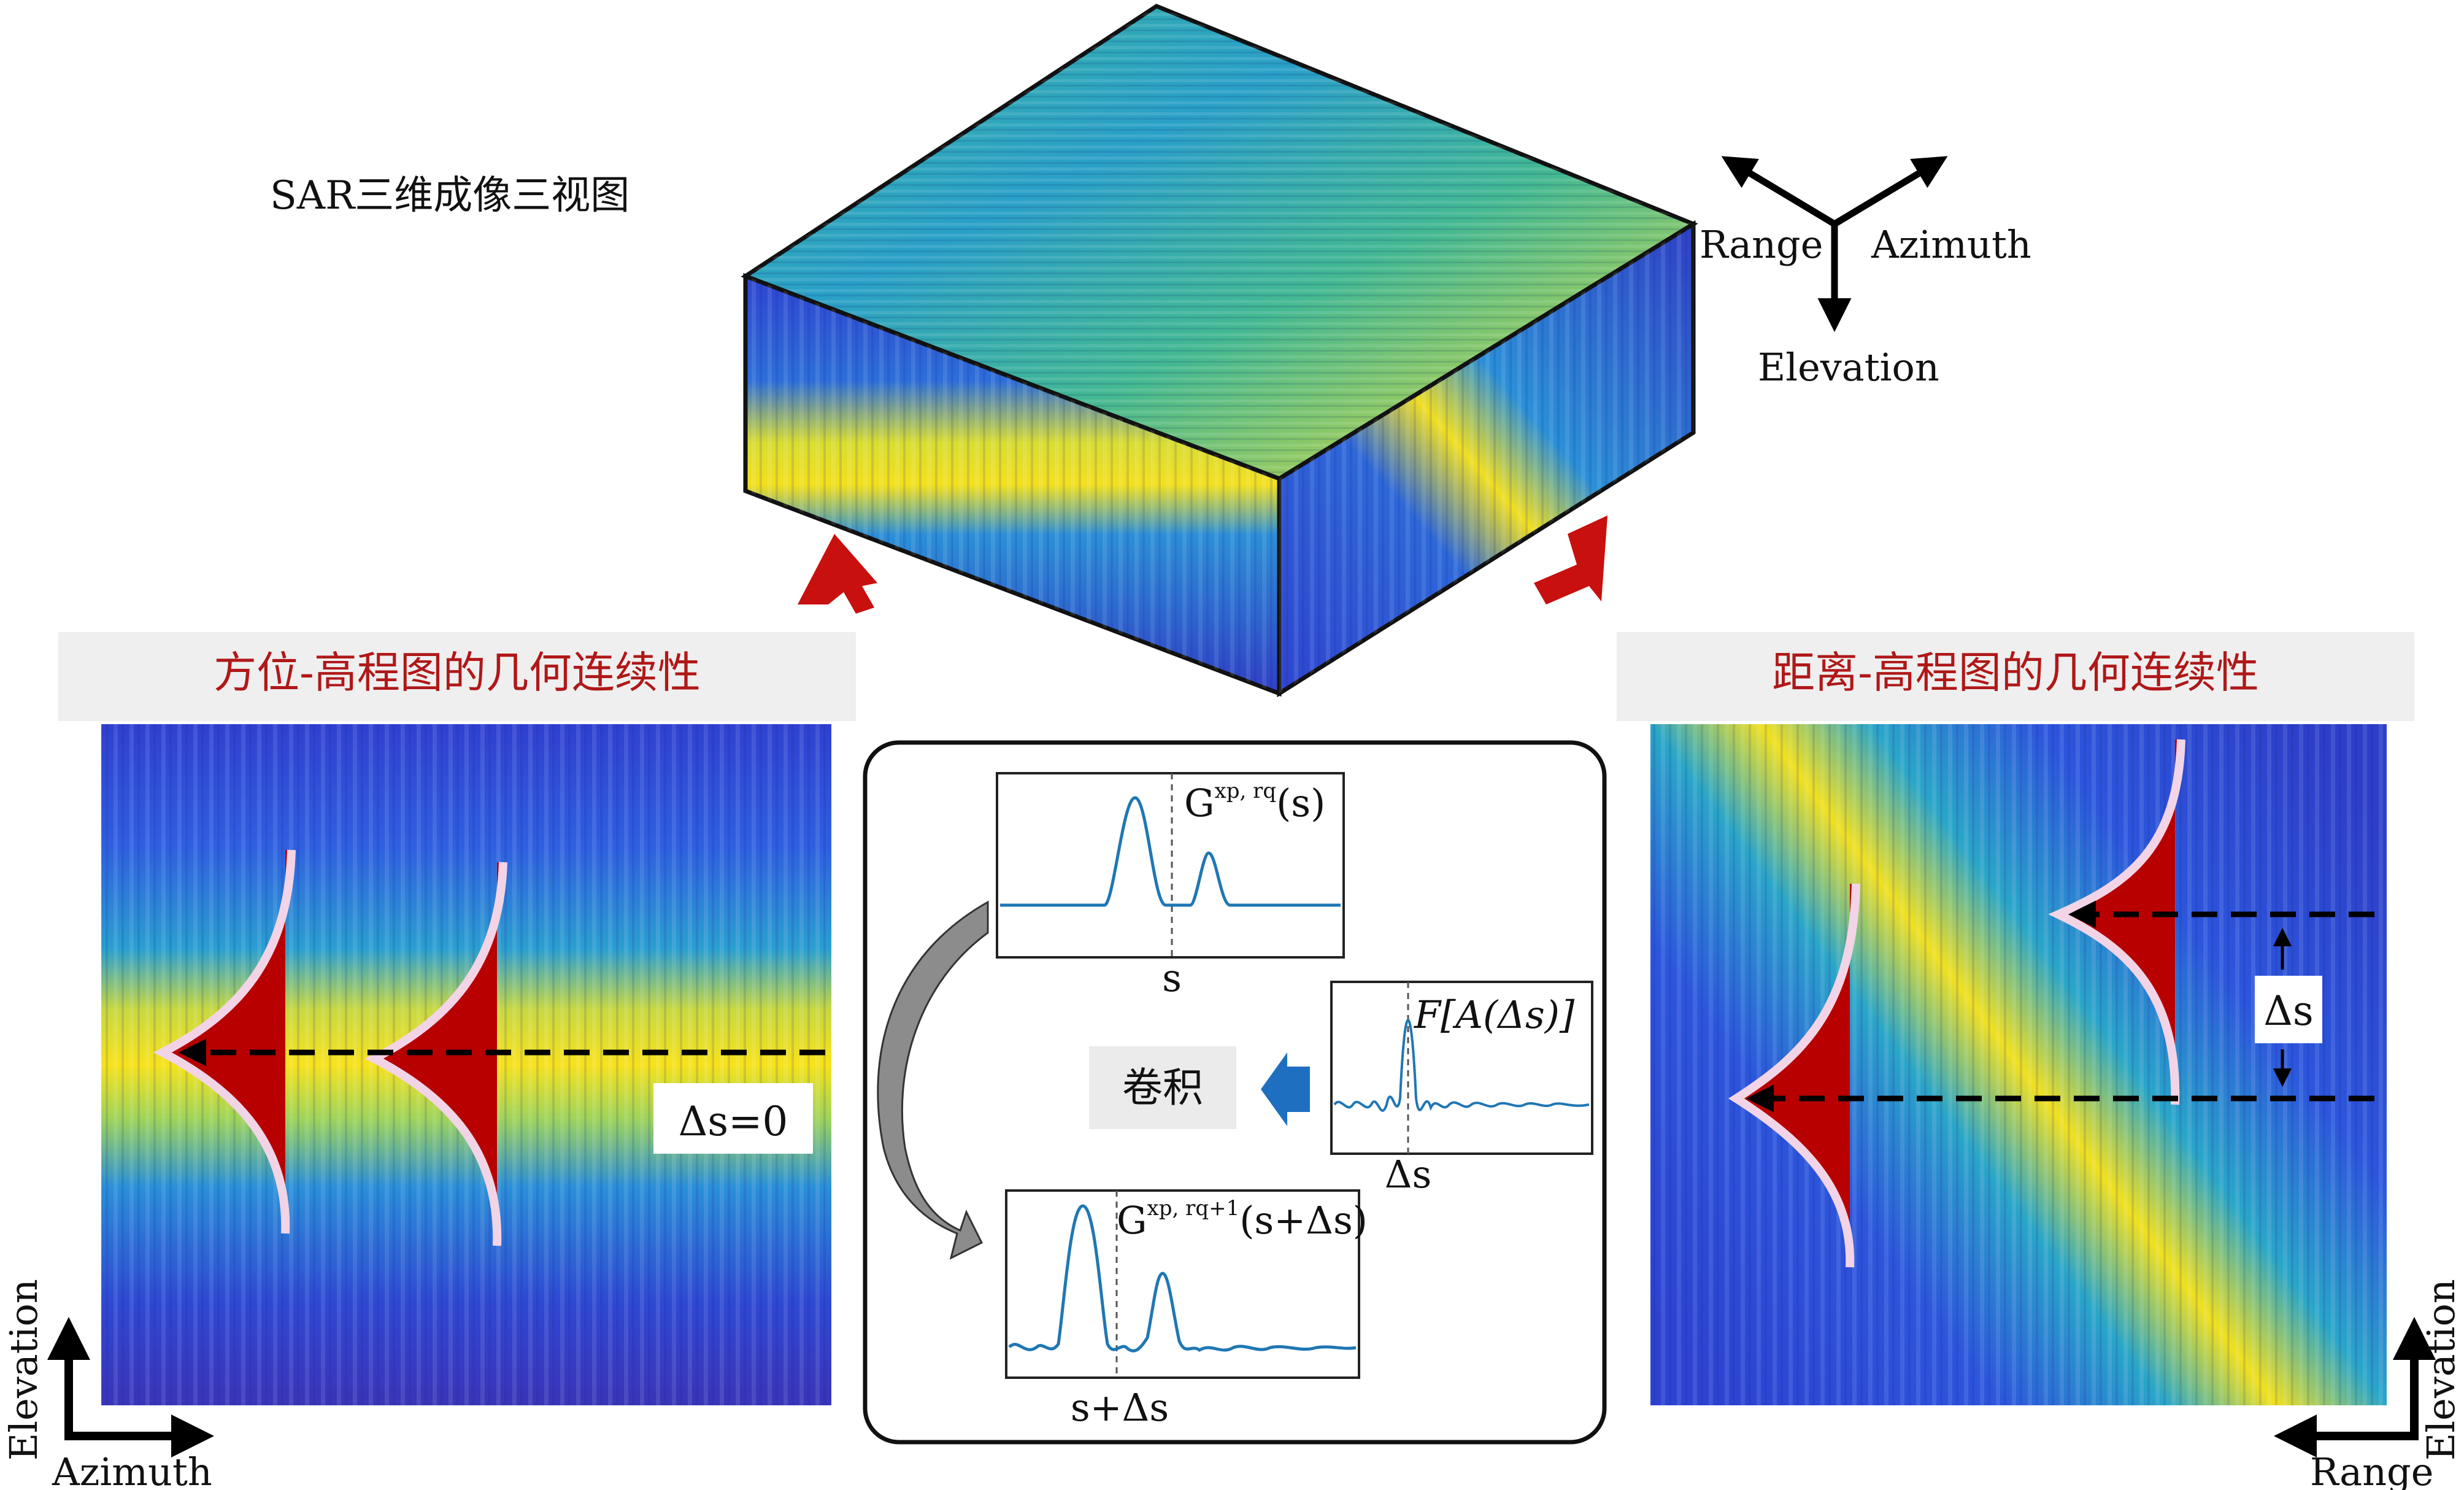 This screenshot has height=1490, width=2464. I want to click on grey-curved-arrow, so click(933, 1080).